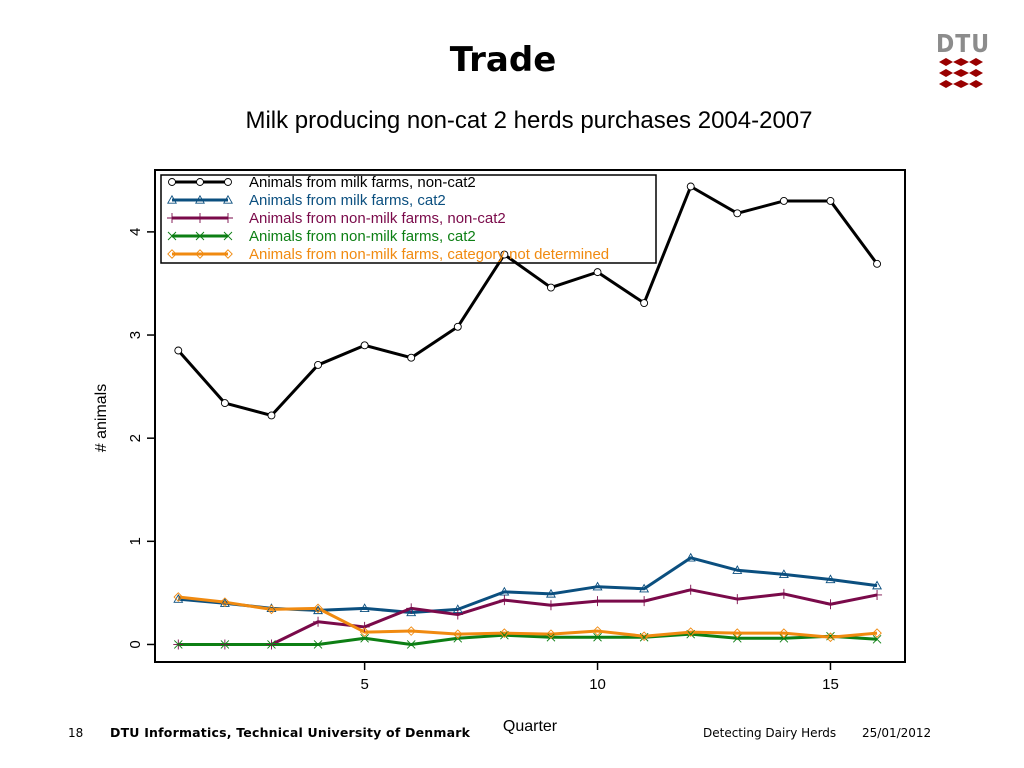  Describe the element at coordinates (76, 733) in the screenshot. I see `page-number: 18` at that location.